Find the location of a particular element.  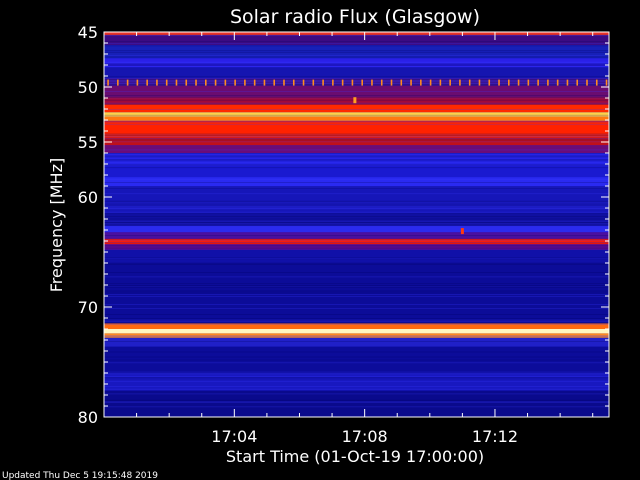

x-axis-label: Start Time (01-Oct-19 17:00:00) is located at coordinates (355, 456).